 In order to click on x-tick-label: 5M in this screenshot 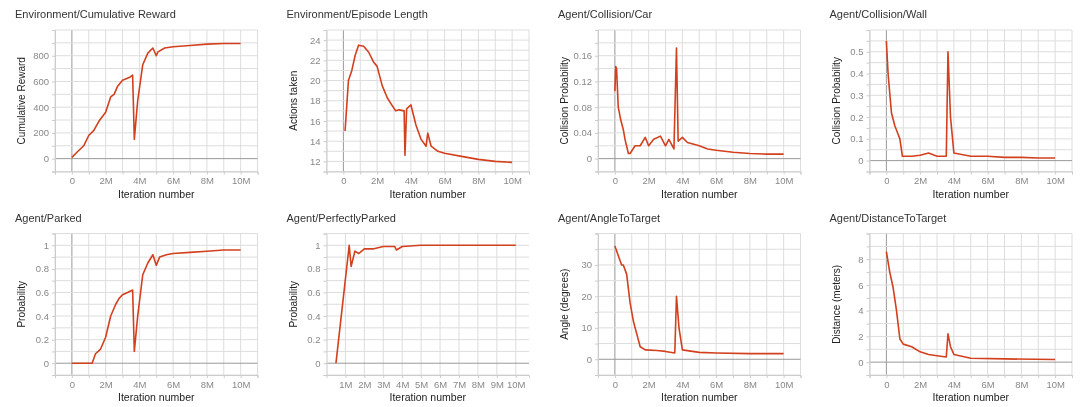, I will do `click(422, 384)`.